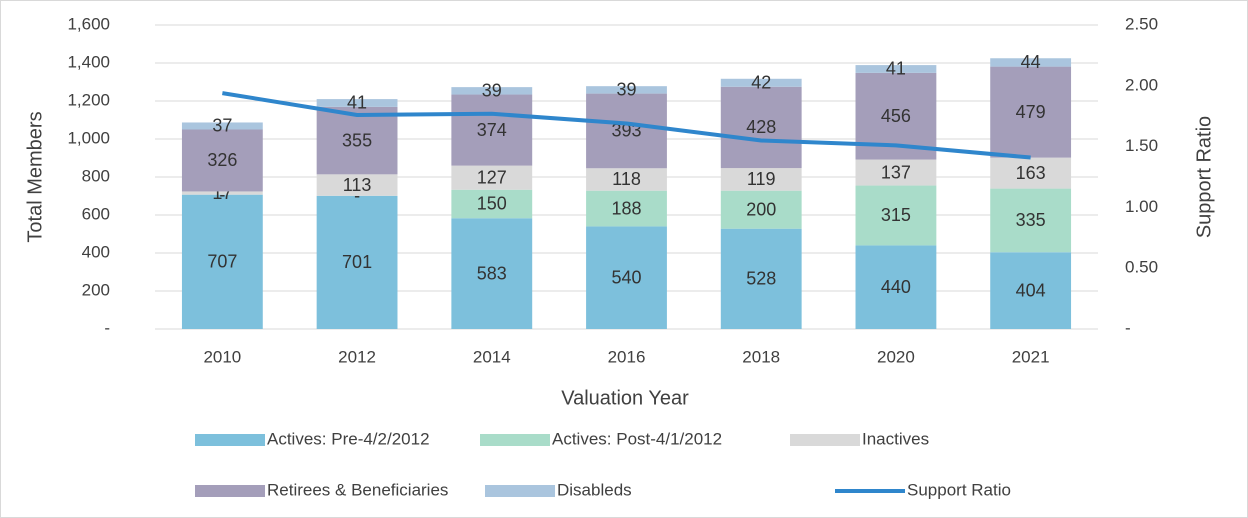  What do you see at coordinates (88, 99) in the screenshot?
I see `y-tick-label: 1,200` at bounding box center [88, 99].